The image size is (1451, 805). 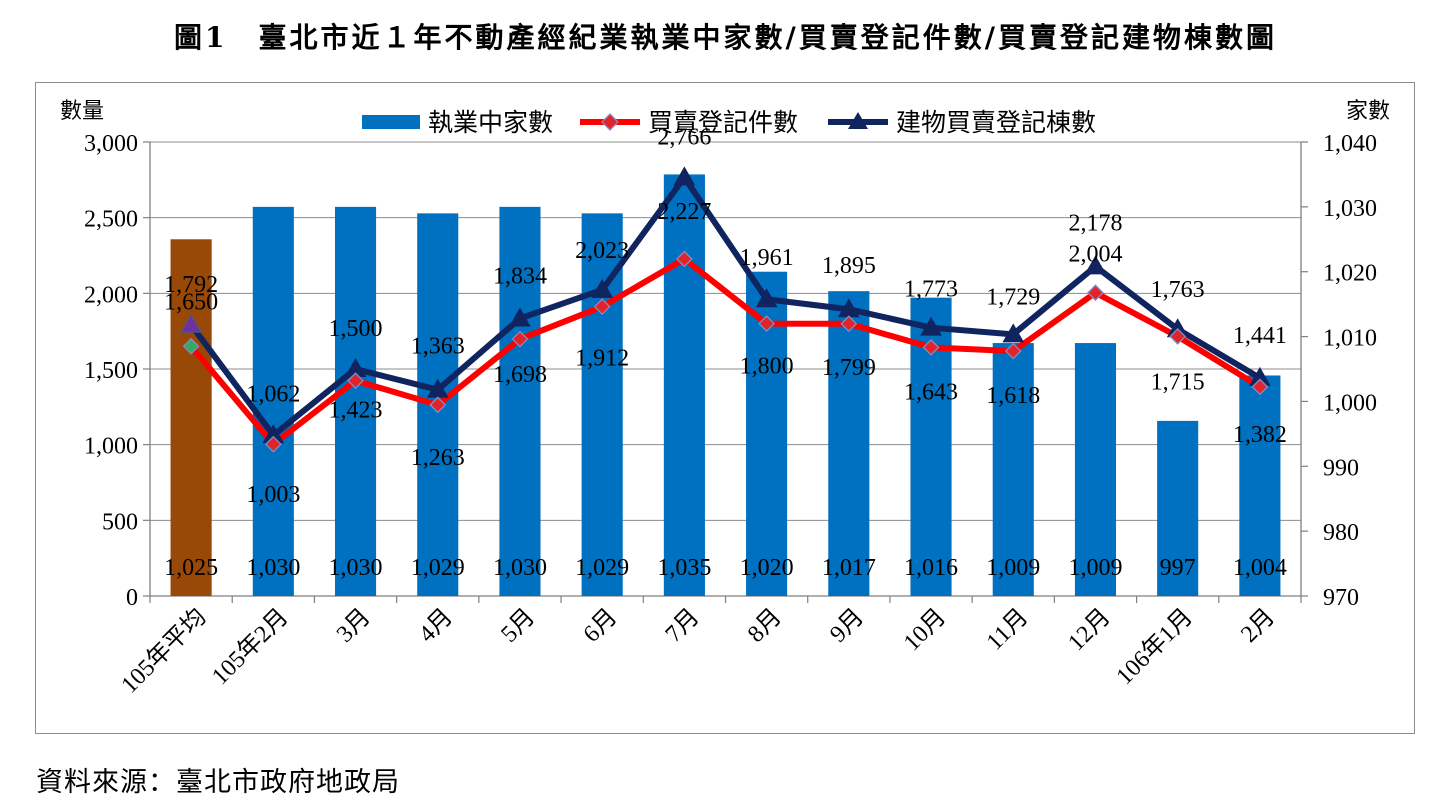 What do you see at coordinates (391, 122) in the screenshot?
I see `legend-swatch-bars` at bounding box center [391, 122].